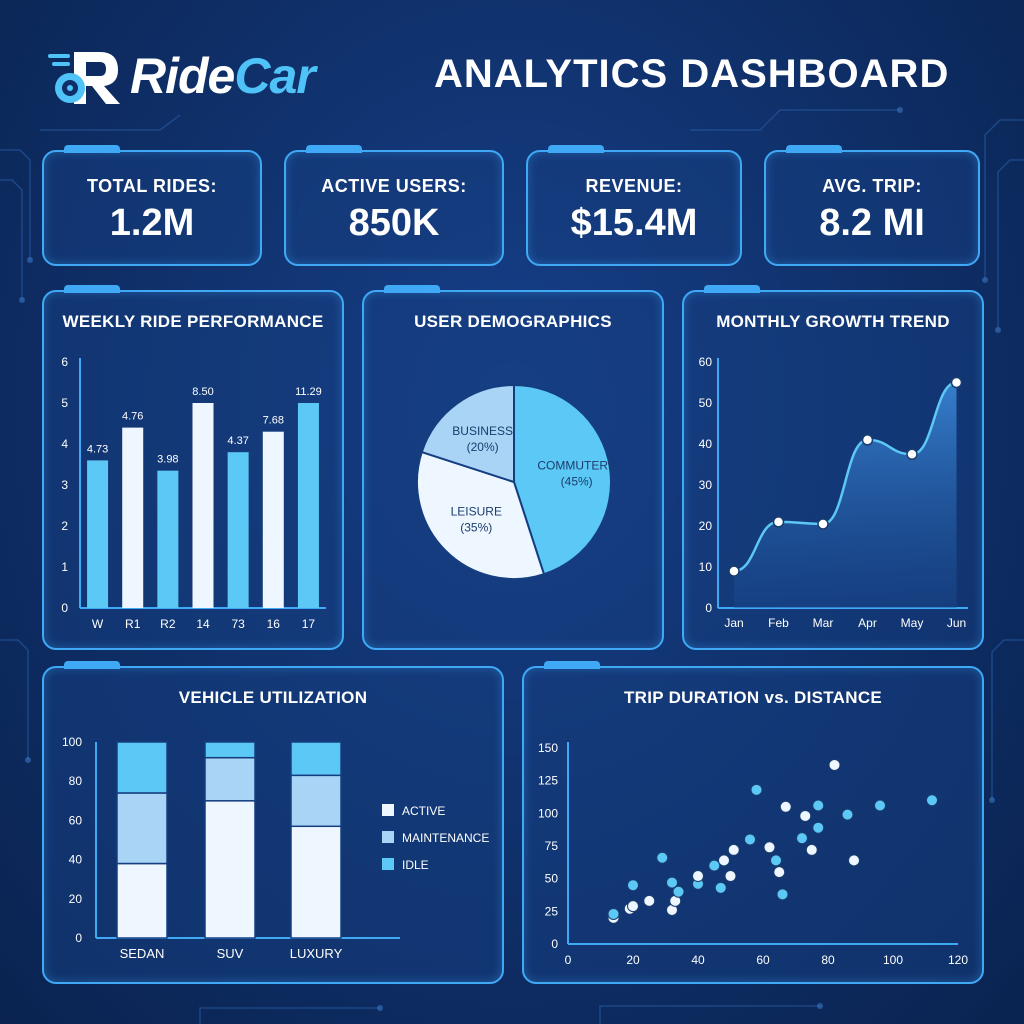 The width and height of the screenshot is (1024, 1024). Describe the element at coordinates (237, 441) in the screenshot. I see `bar-data-label: 4.37` at that location.